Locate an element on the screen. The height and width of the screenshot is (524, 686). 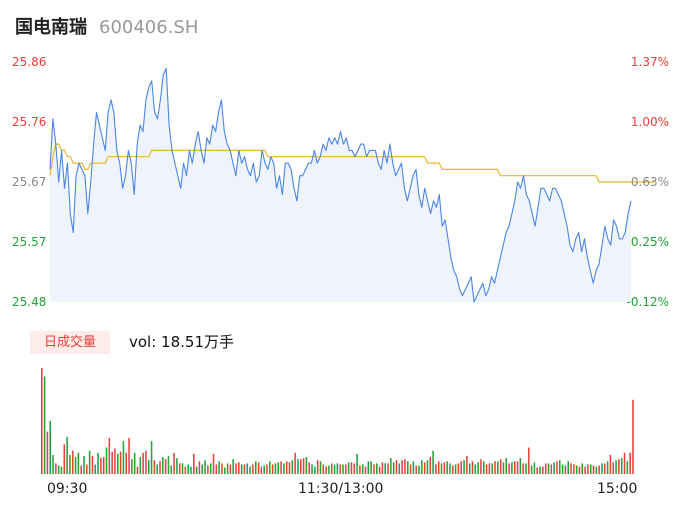
stock-header: 国电南瑞 600406.SH is located at coordinates (106, 26).